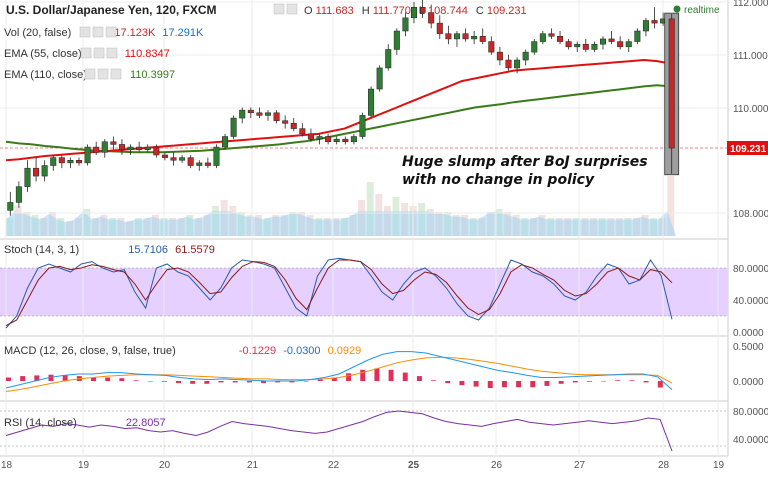 This screenshot has width=768, height=480. I want to click on ema110-line, so click(338, 119).